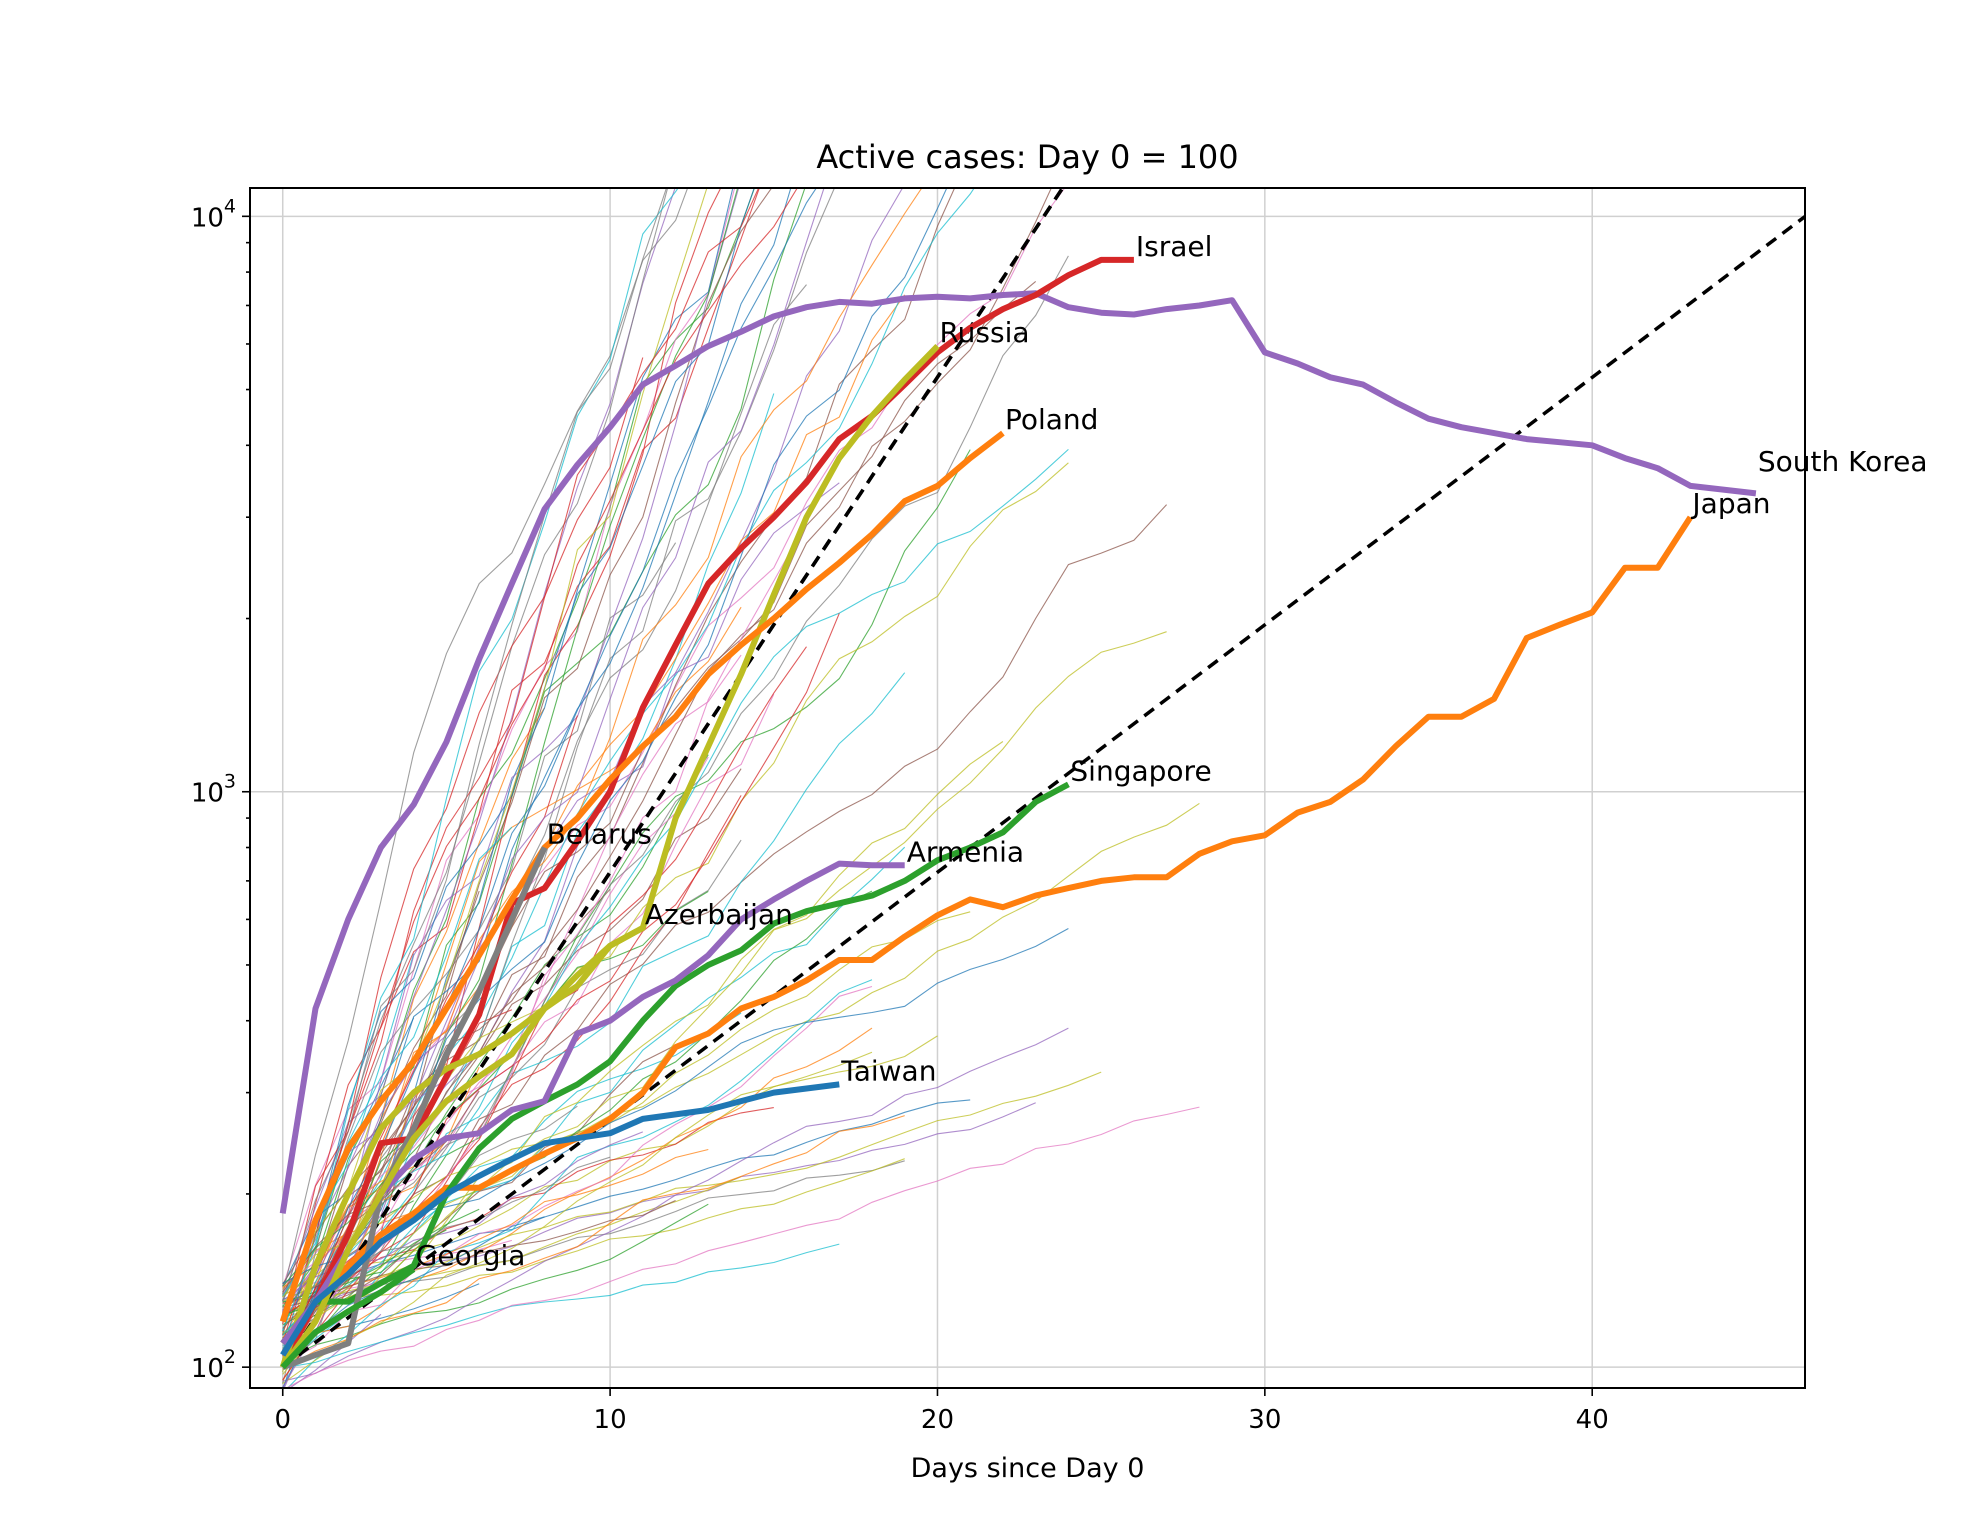  Describe the element at coordinates (348, 1318) in the screenshot. I see `georgia-line` at that location.